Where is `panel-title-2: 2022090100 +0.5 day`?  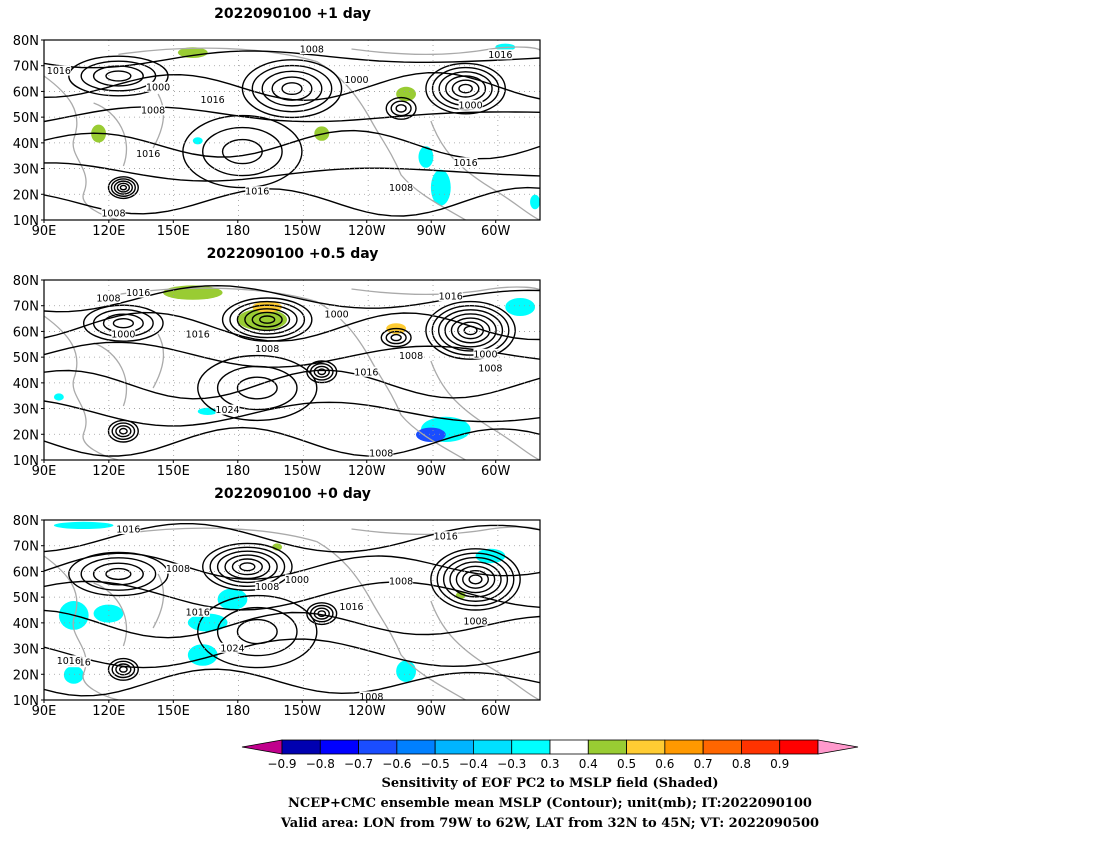 panel-title-2: 2022090100 +0.5 day is located at coordinates (292, 254).